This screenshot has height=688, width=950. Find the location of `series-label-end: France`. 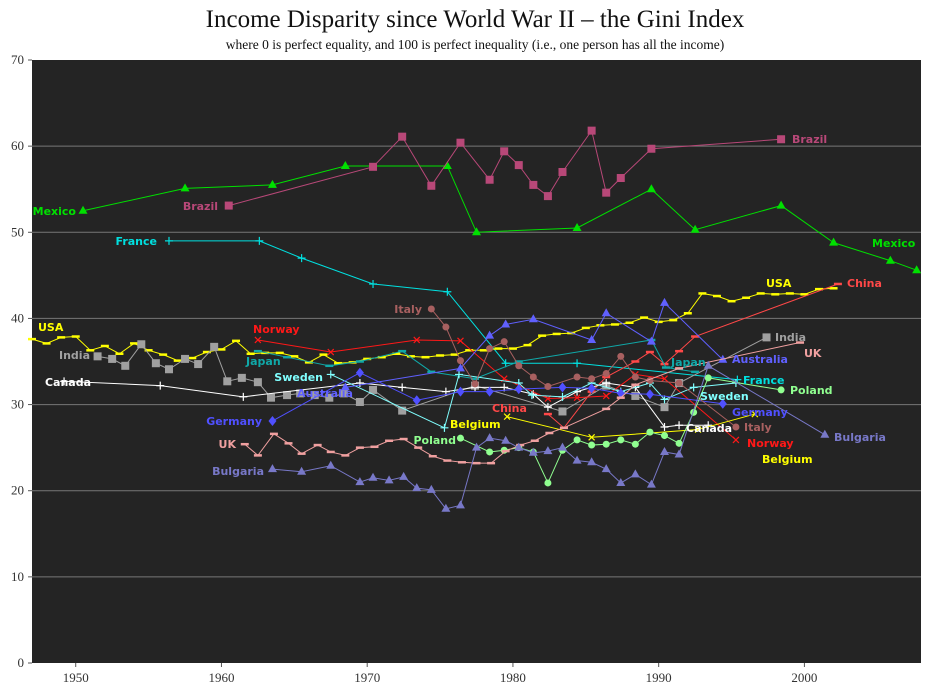

series-label-end: France is located at coordinates (763, 380).